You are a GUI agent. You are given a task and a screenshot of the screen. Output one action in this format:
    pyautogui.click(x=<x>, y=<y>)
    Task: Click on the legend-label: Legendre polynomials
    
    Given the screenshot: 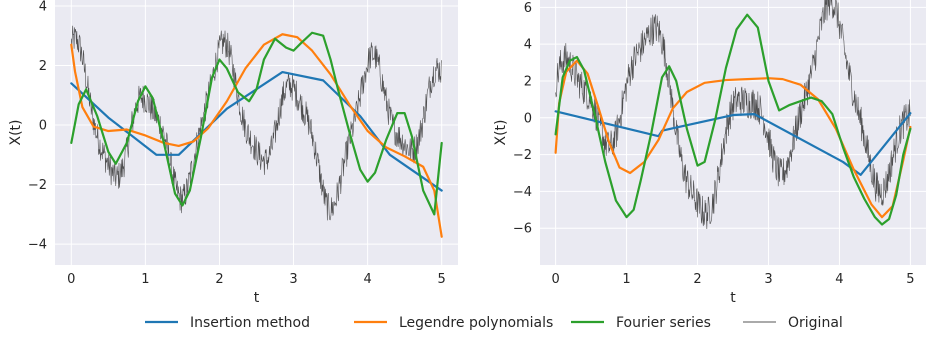 What is the action you would take?
    pyautogui.click(x=476, y=323)
    